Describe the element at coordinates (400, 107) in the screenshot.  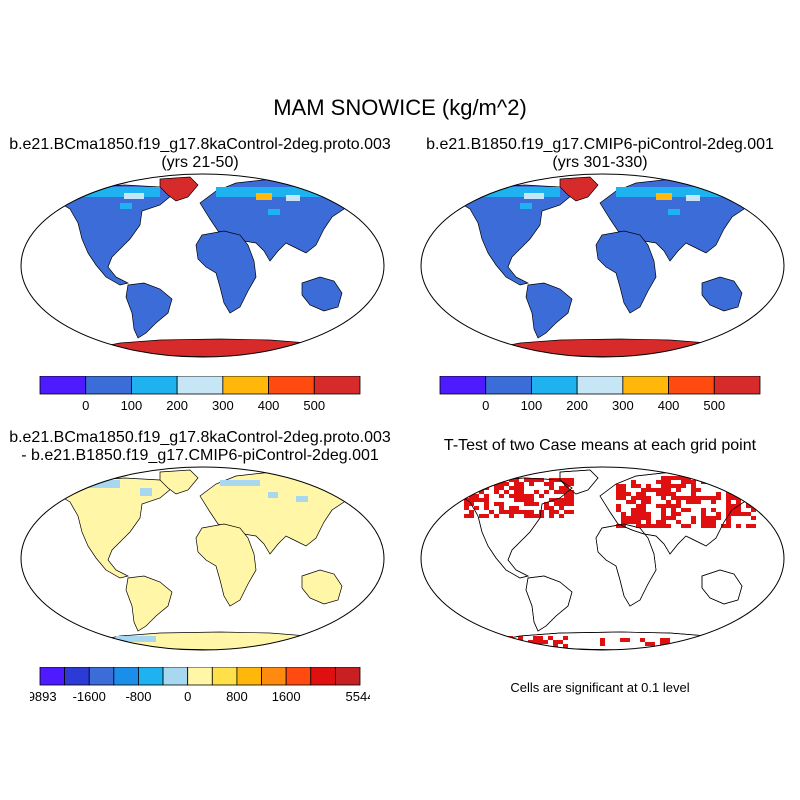
I see `figure-title: MAM SNOWICE (kg/m^2)` at that location.